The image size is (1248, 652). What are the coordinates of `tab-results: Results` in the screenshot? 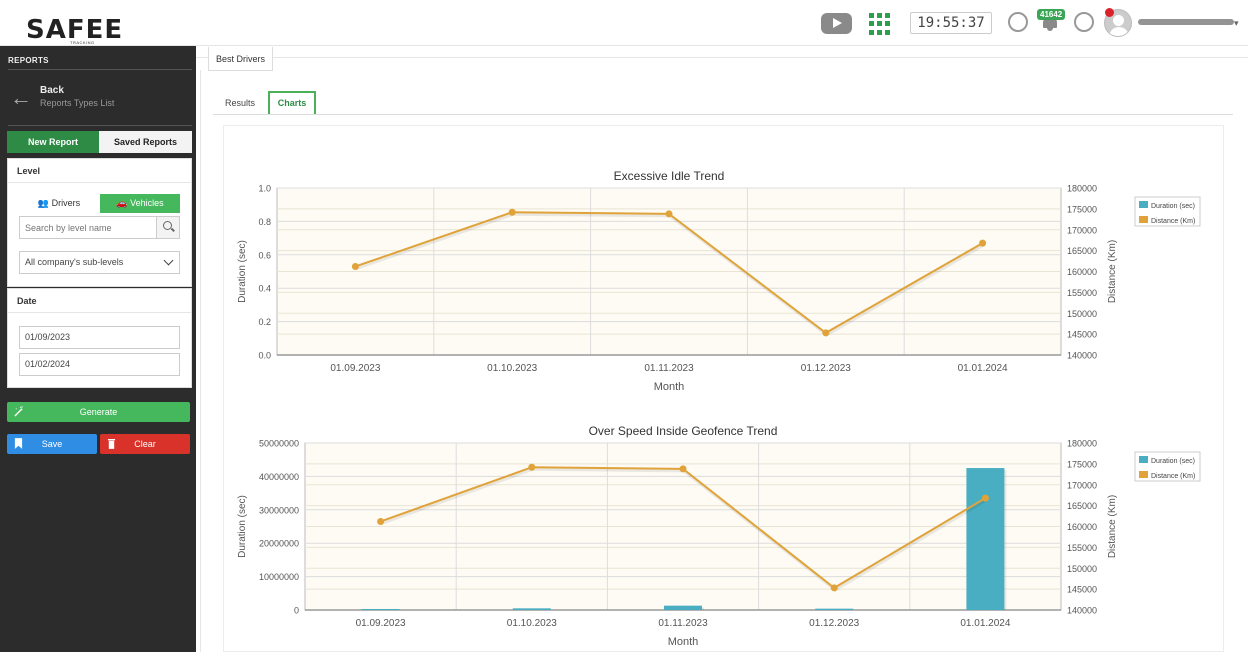 It's located at (239, 103).